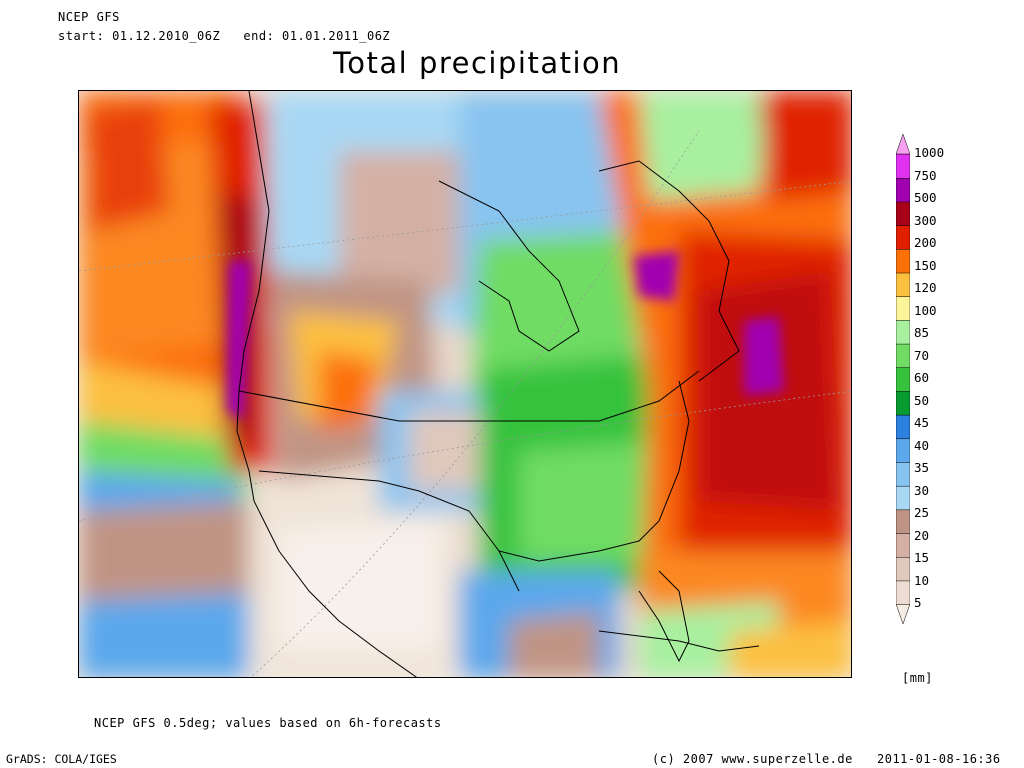 The image size is (1024, 768). I want to click on colorbar-tick-label: 70, so click(922, 355).